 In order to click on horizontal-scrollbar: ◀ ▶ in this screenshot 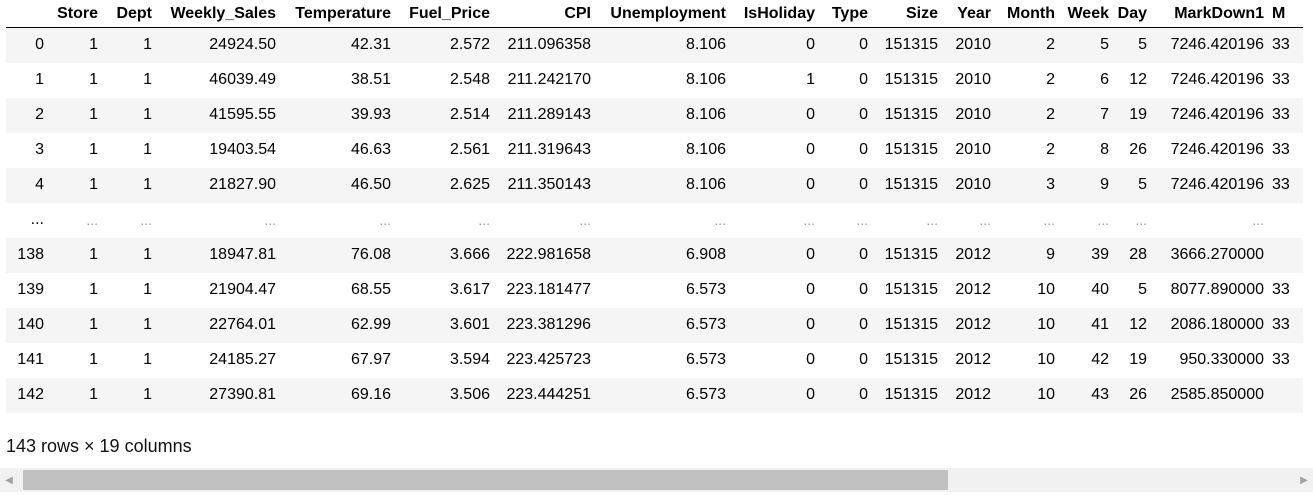, I will do `click(656, 480)`.